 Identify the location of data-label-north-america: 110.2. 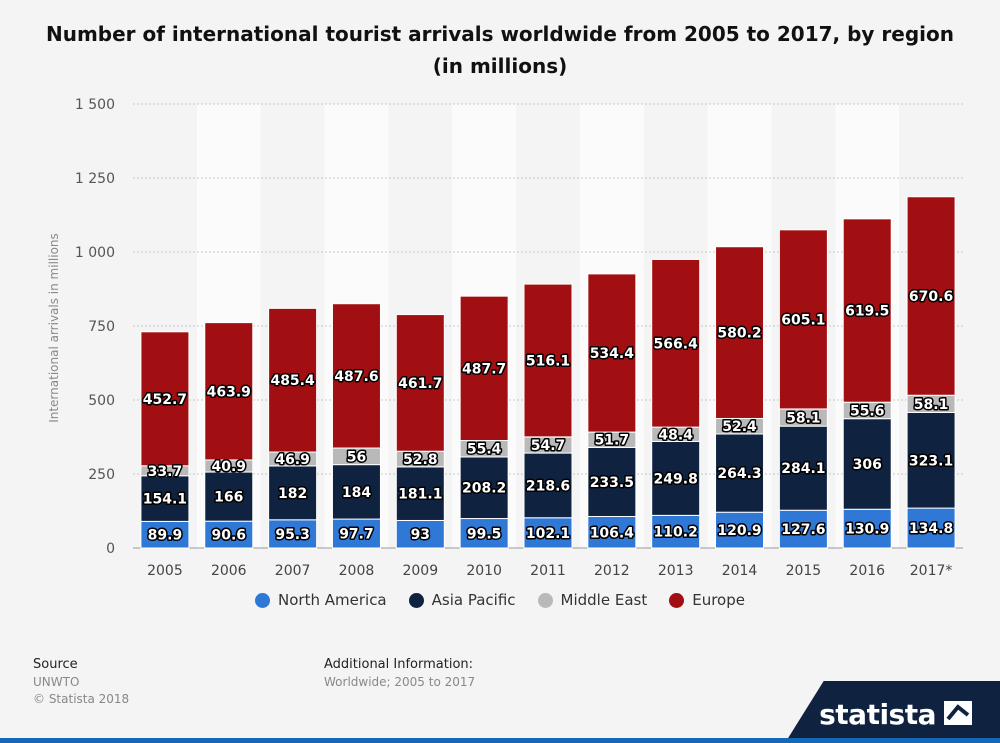
(676, 533).